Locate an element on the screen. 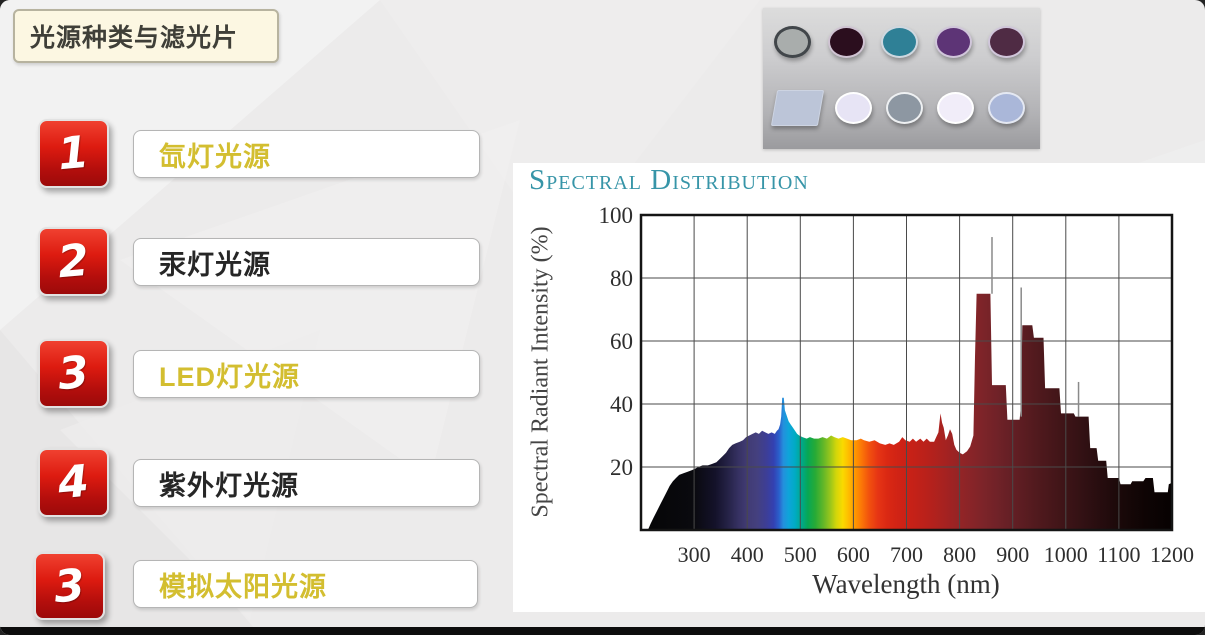  number-text: 1 is located at coordinates (73, 153).